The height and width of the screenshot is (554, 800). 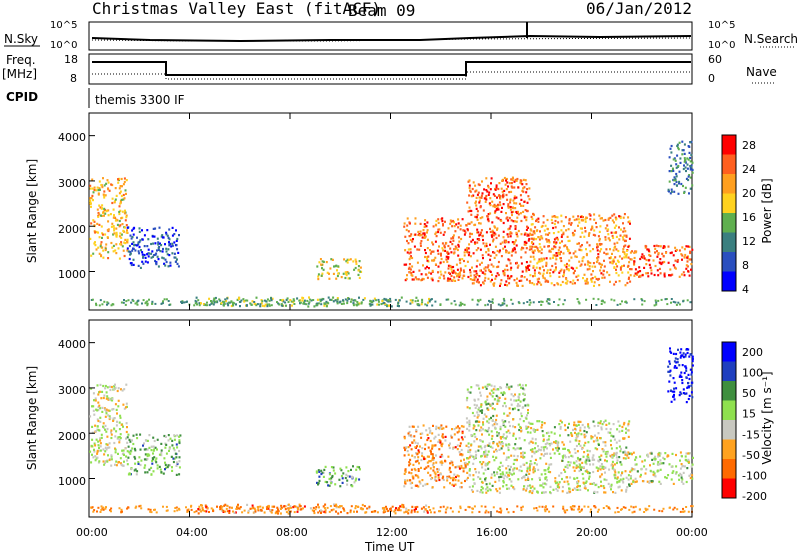 What do you see at coordinates (767, 210) in the screenshot?
I see `power-colorbar-label: Power [dB]` at bounding box center [767, 210].